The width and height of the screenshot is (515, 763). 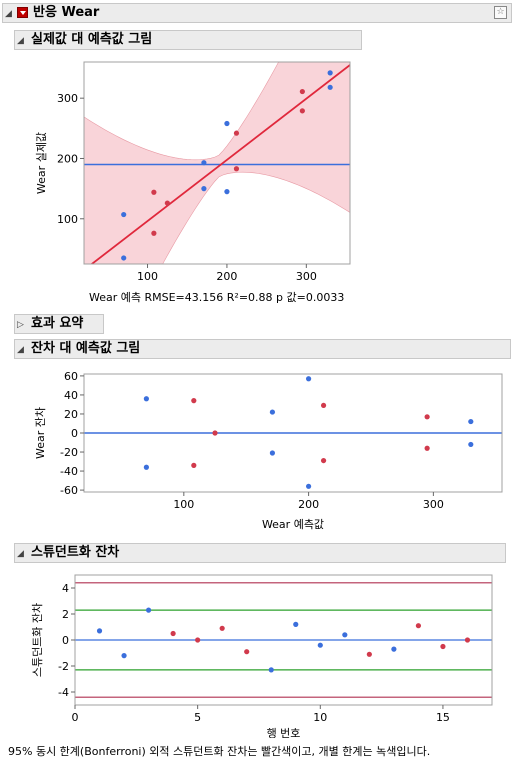 I want to click on y-tick-label: -4, so click(x=63, y=692).